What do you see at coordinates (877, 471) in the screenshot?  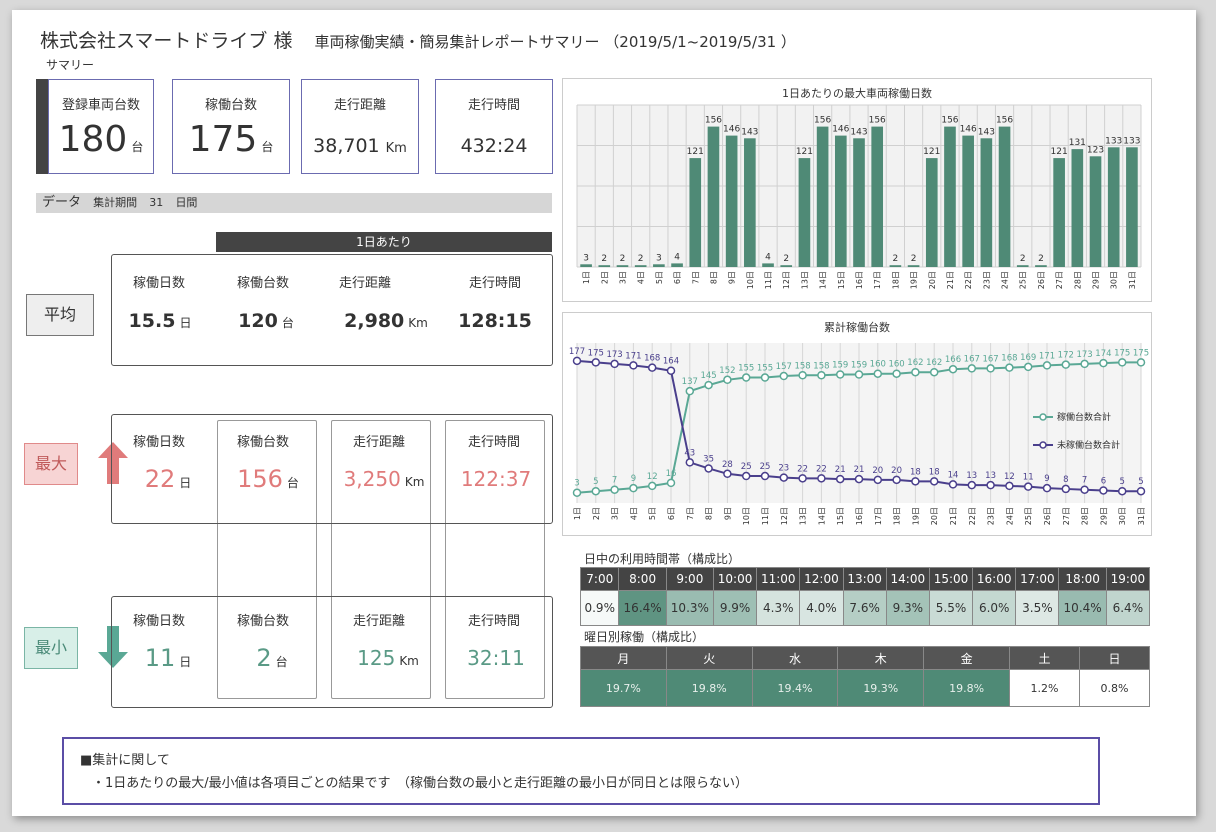 I see `series-value-label: 20` at bounding box center [877, 471].